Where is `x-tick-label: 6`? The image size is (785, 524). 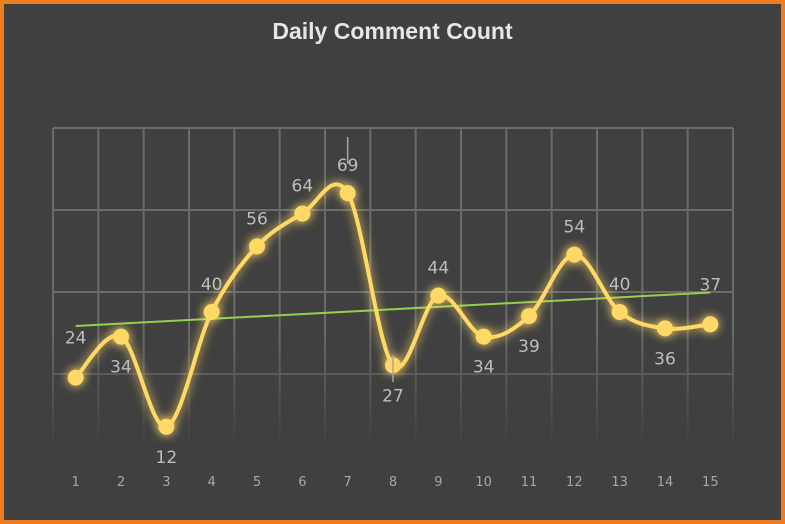
x-tick-label: 6 is located at coordinates (302, 482).